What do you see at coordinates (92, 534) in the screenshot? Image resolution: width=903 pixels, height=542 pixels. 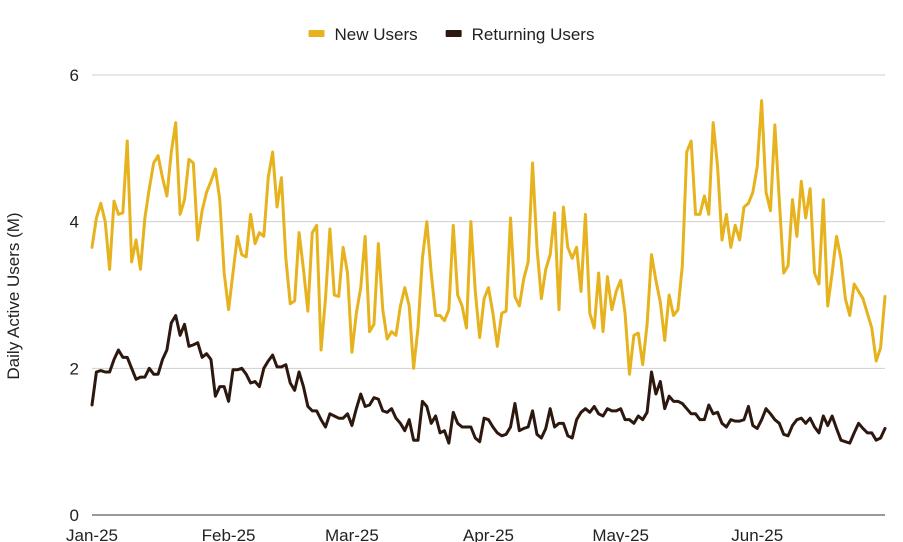 I see `x-tick-label: Jan-25` at bounding box center [92, 534].